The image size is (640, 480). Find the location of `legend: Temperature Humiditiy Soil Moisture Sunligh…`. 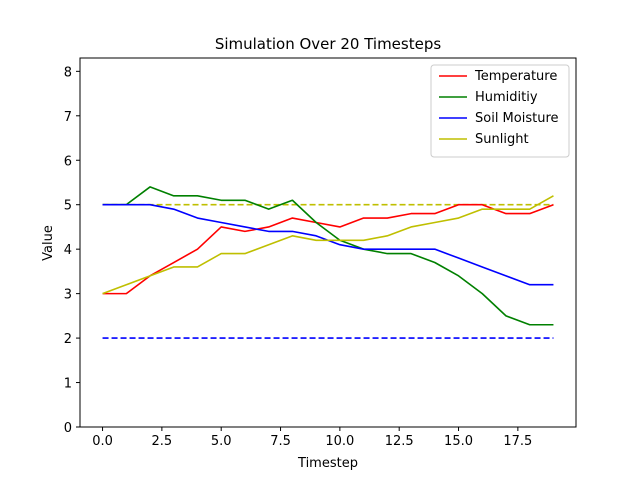

legend: Temperature Humiditiy Soil Moisture Sunligh… is located at coordinates (500, 111).